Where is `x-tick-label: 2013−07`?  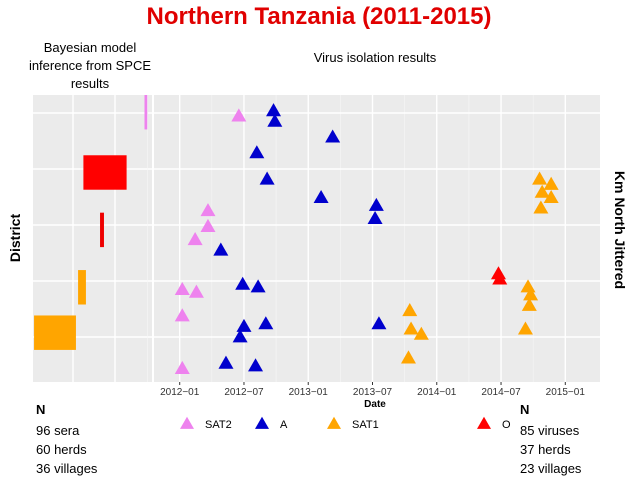 x-tick-label: 2013−07 is located at coordinates (373, 392).